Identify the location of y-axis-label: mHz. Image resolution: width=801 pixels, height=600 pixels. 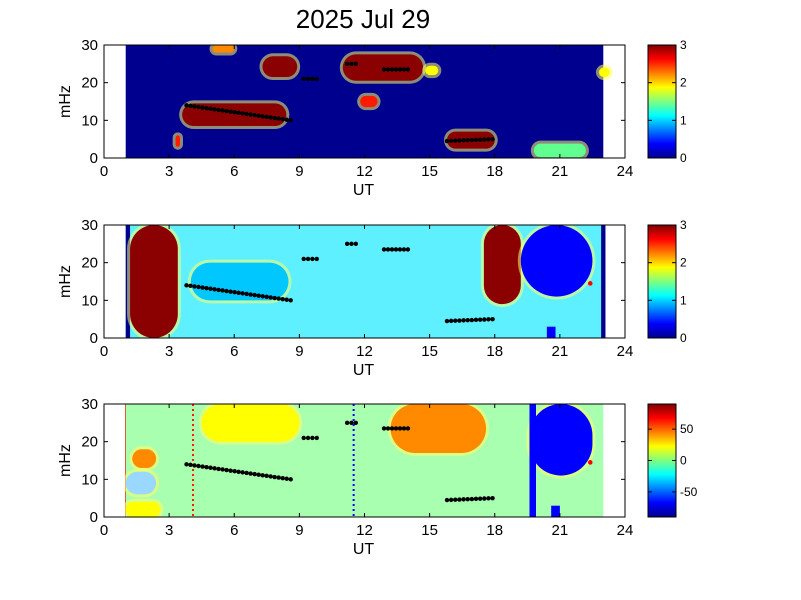
(65, 460).